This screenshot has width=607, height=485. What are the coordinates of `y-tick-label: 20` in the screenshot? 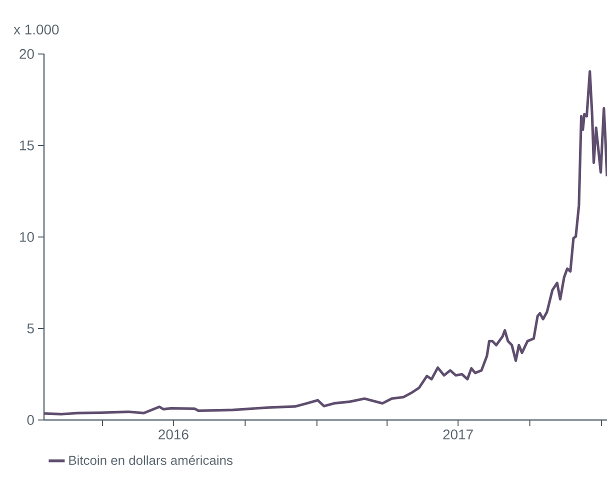 It's located at (27, 54).